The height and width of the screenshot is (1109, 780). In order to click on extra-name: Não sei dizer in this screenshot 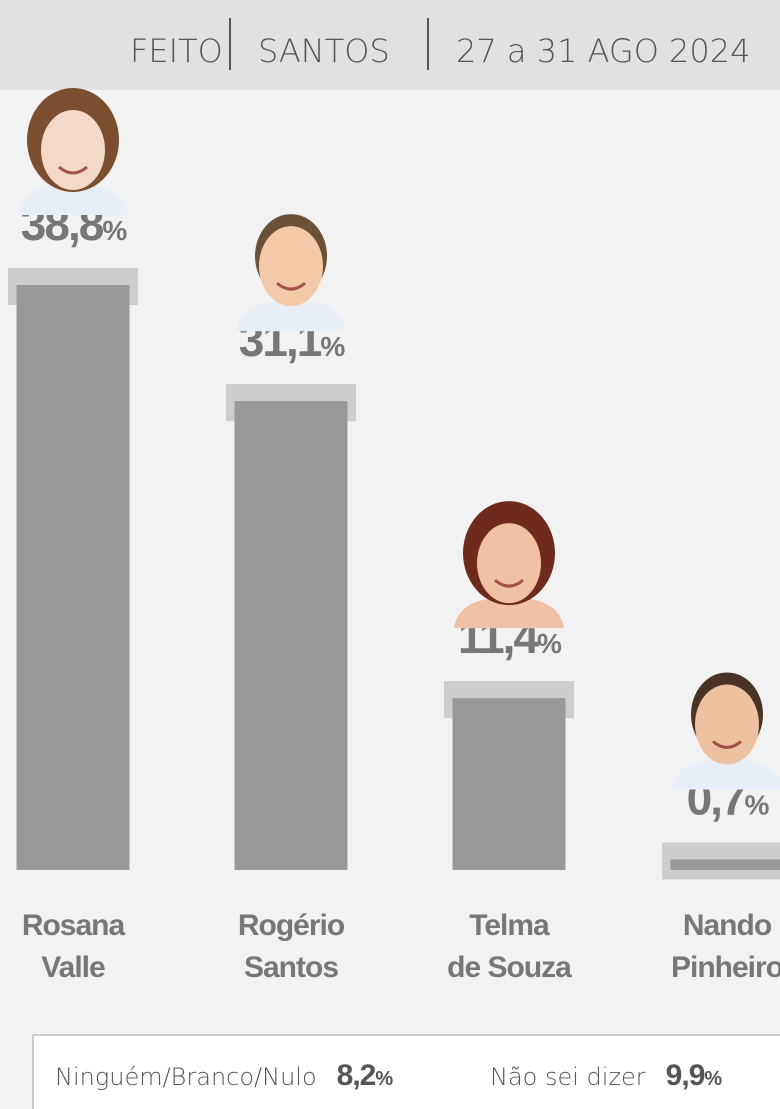, I will do `click(568, 1077)`.